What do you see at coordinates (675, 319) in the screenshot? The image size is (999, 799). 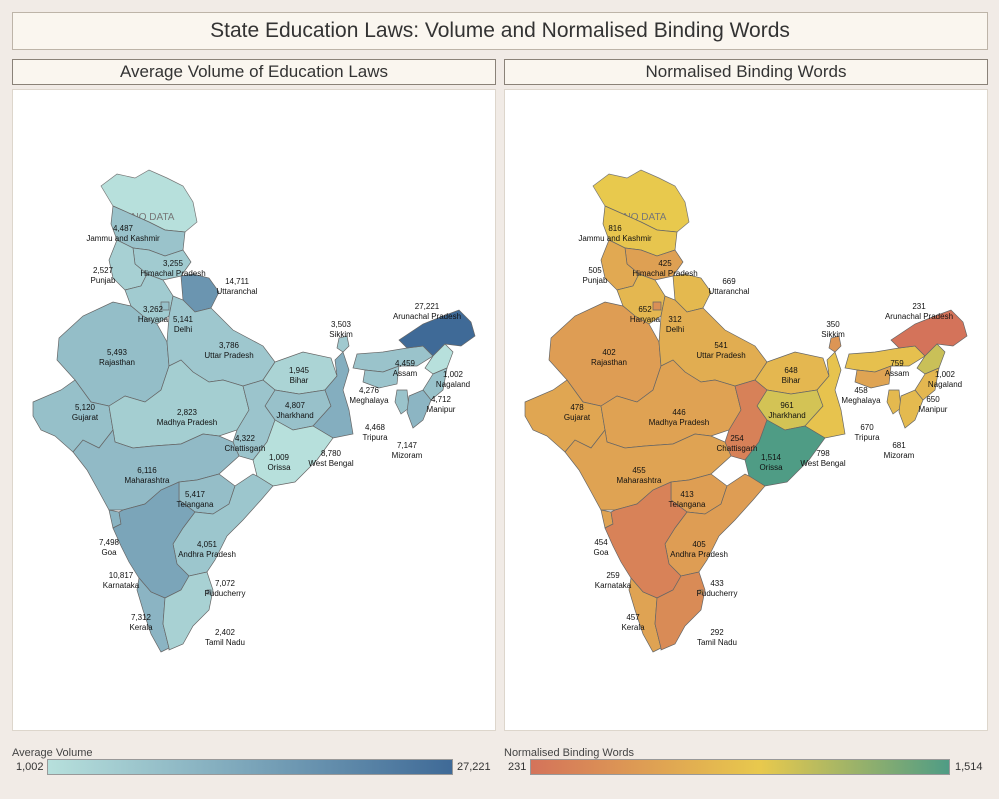 I see `binding-value-delhi: 312` at bounding box center [675, 319].